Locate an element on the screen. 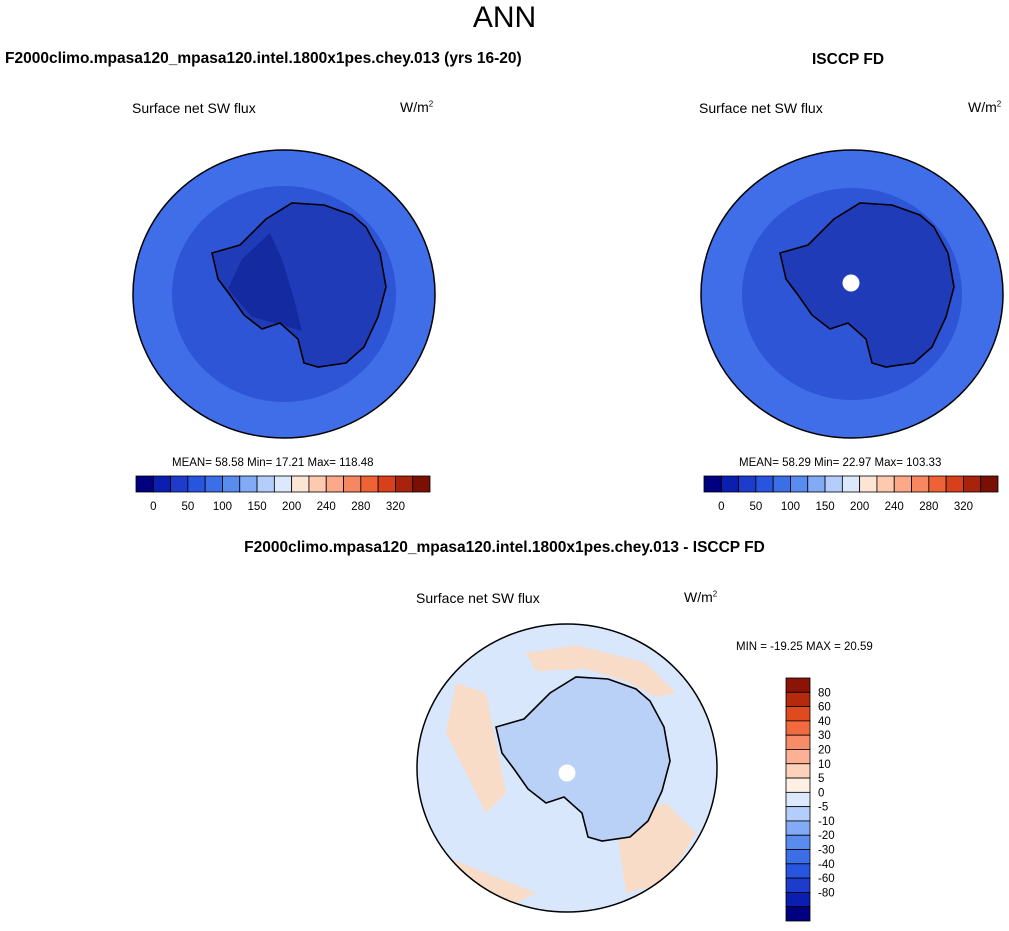  diff-colorbar-tick-label: -40 is located at coordinates (826, 865).